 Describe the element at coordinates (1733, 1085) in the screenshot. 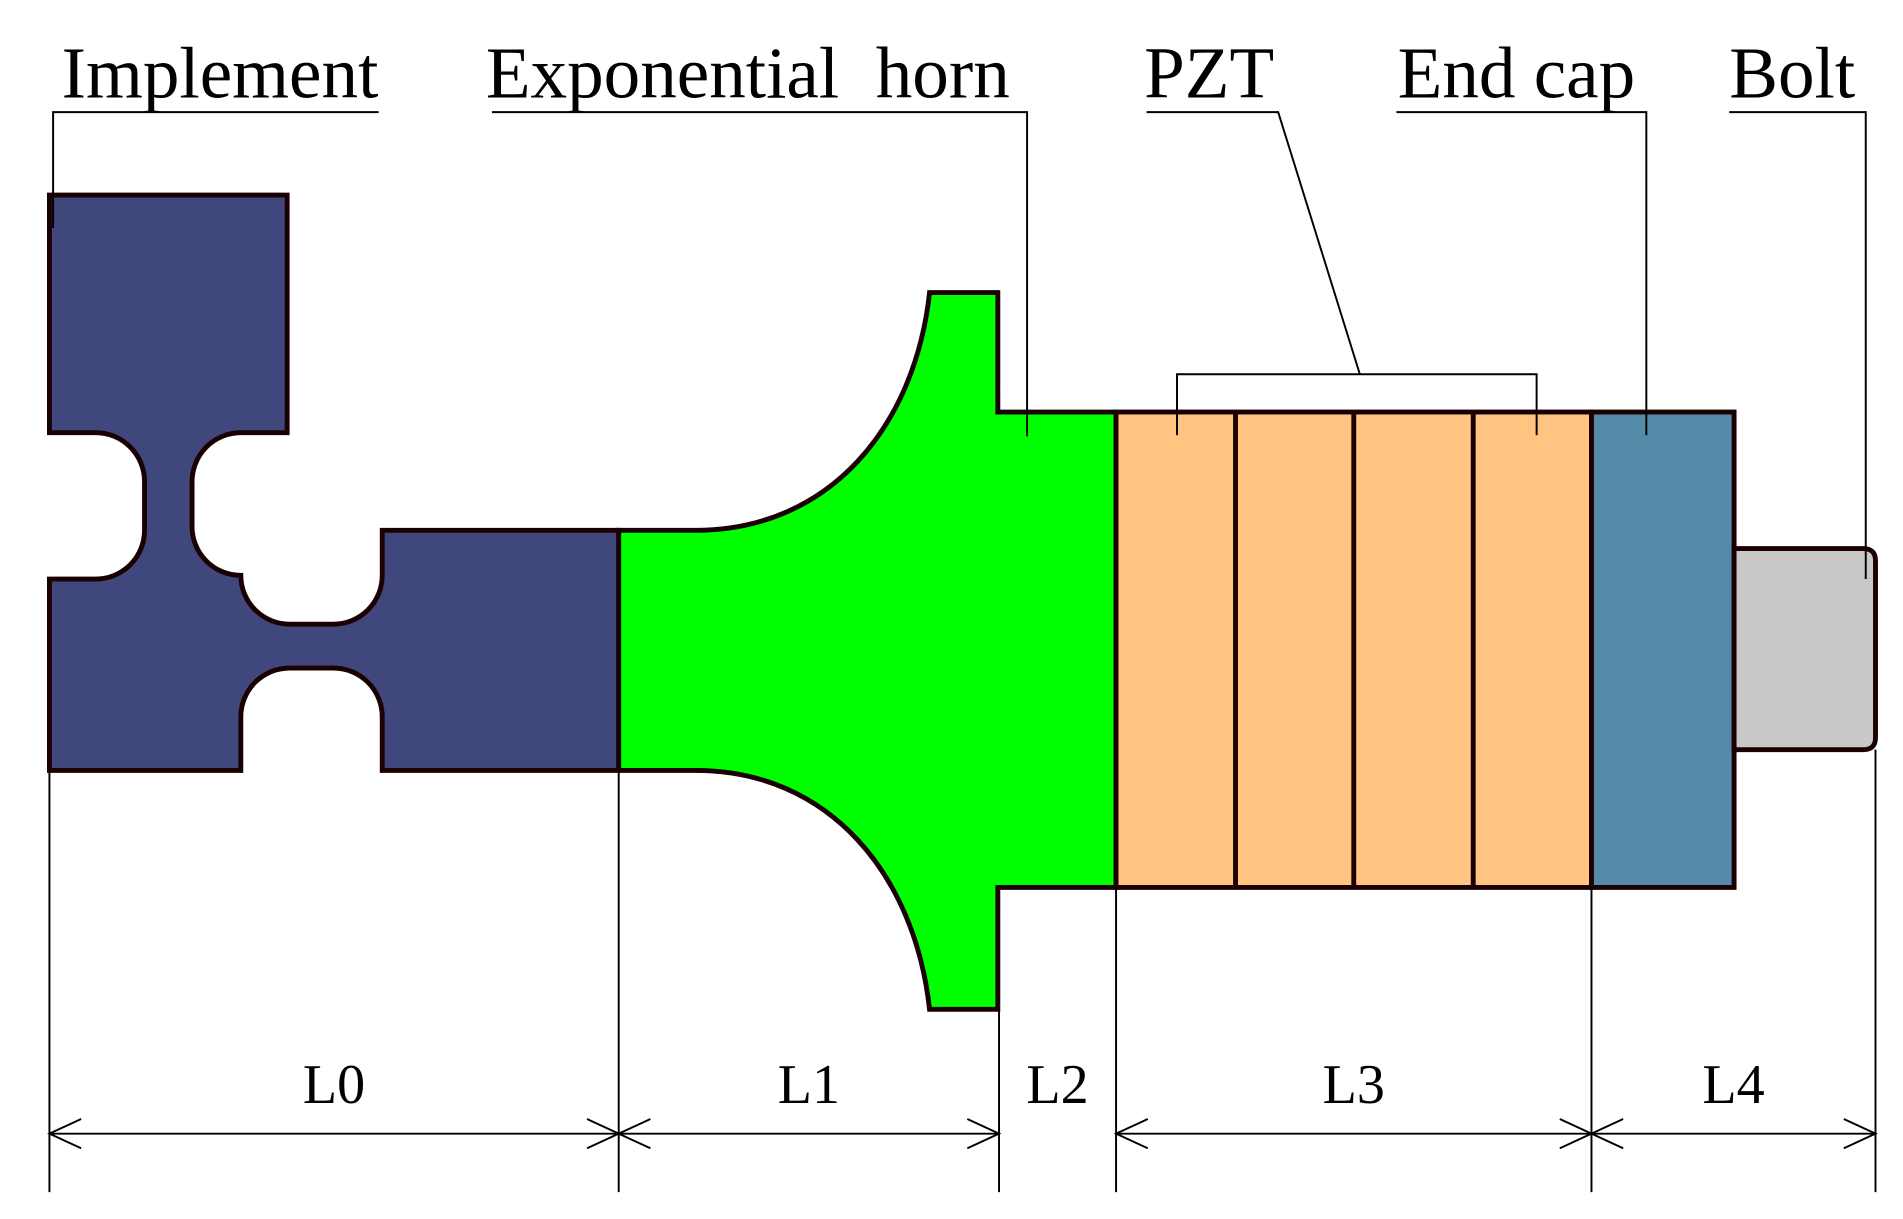

I see `dimension-label: L4` at that location.